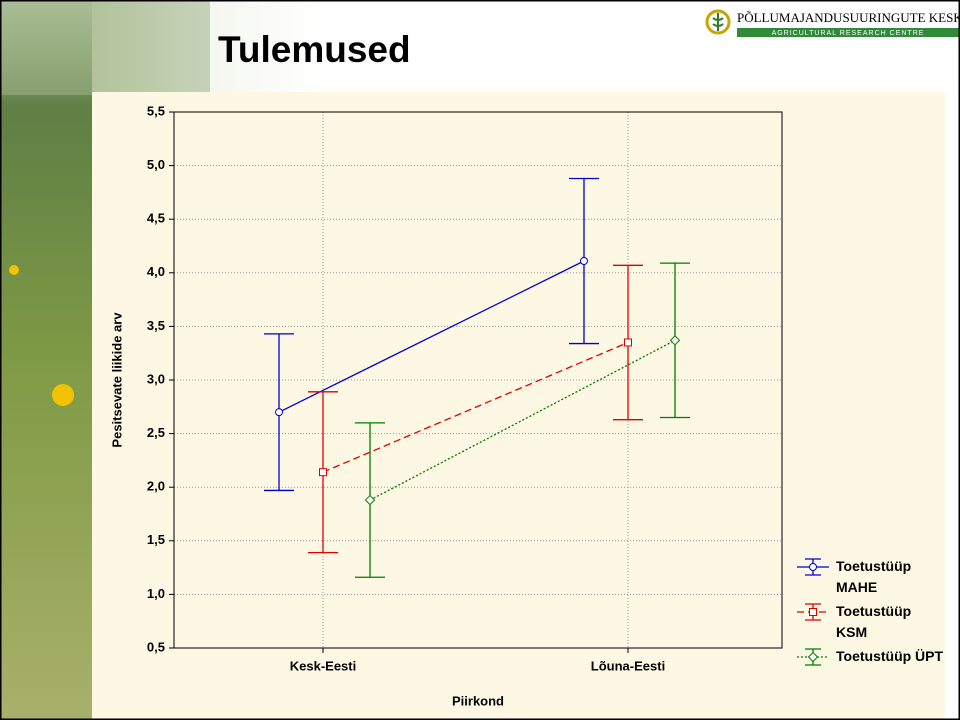 This screenshot has height=720, width=960. I want to click on y-tick-label: 1,5, so click(156, 539).